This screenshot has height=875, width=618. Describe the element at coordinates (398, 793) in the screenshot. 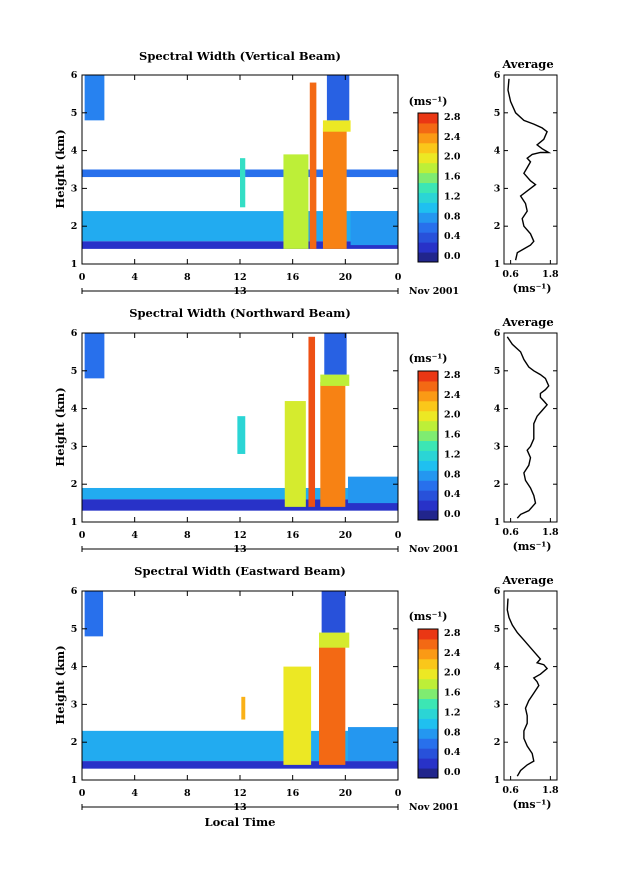

I see `panel-3-x-tick-6: 0` at that location.